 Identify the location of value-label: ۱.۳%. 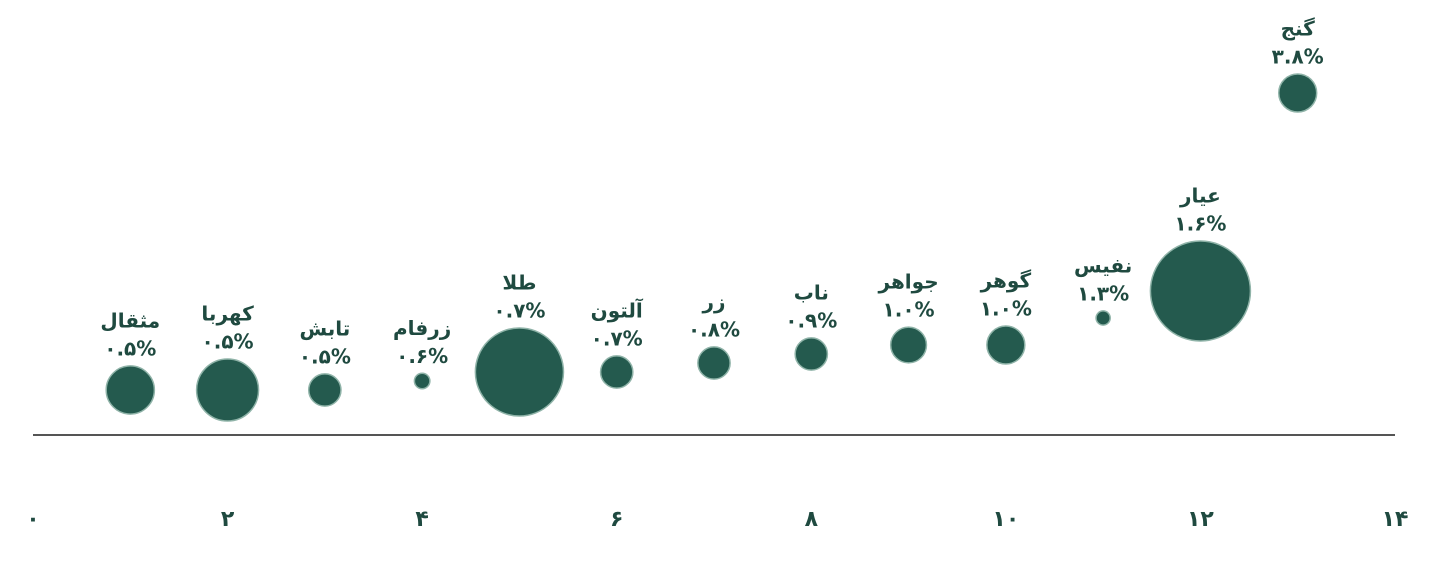
(1103, 293).